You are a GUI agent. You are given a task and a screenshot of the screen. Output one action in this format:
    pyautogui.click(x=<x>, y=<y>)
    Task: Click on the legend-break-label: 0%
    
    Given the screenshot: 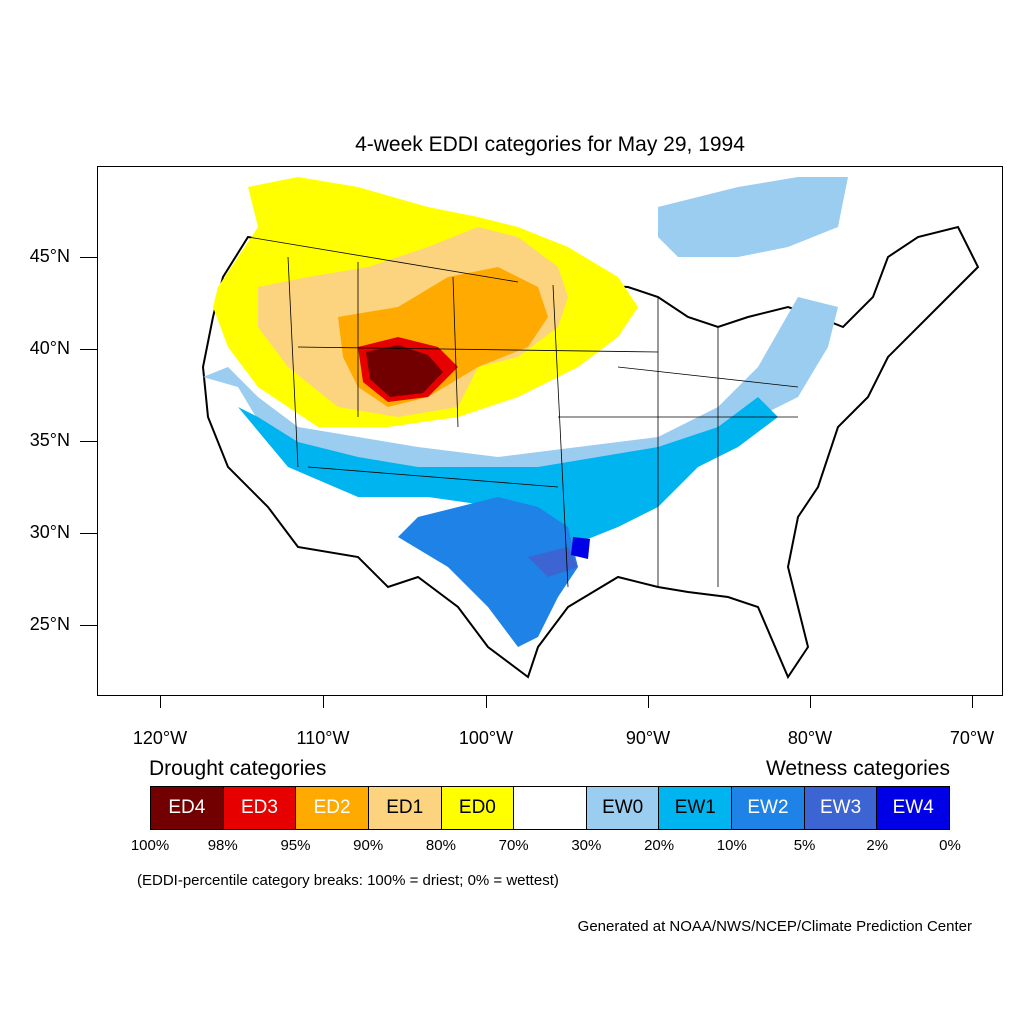 What is the action you would take?
    pyautogui.click(x=950, y=845)
    